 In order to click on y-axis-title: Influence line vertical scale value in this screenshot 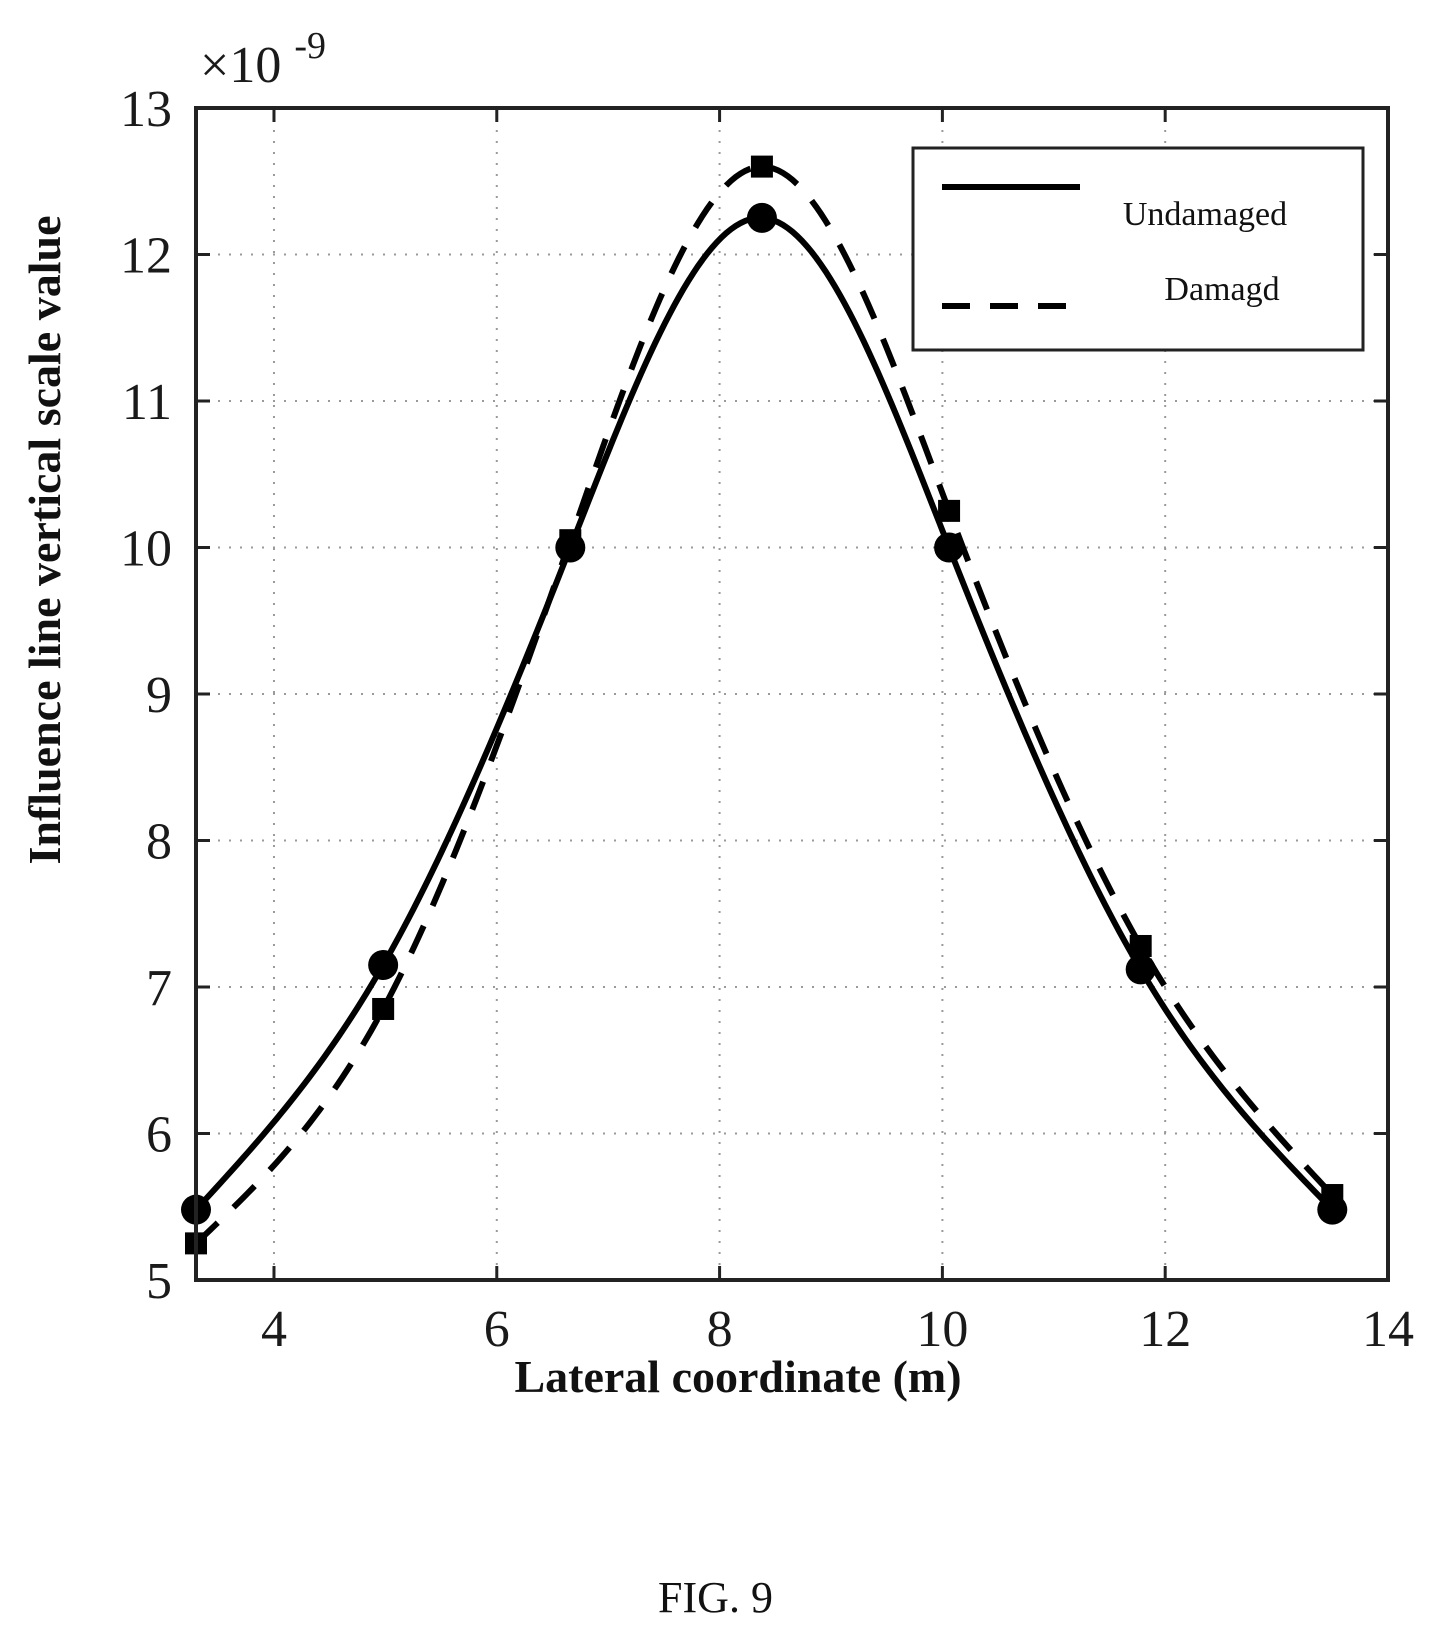, I will do `click(44, 540)`.